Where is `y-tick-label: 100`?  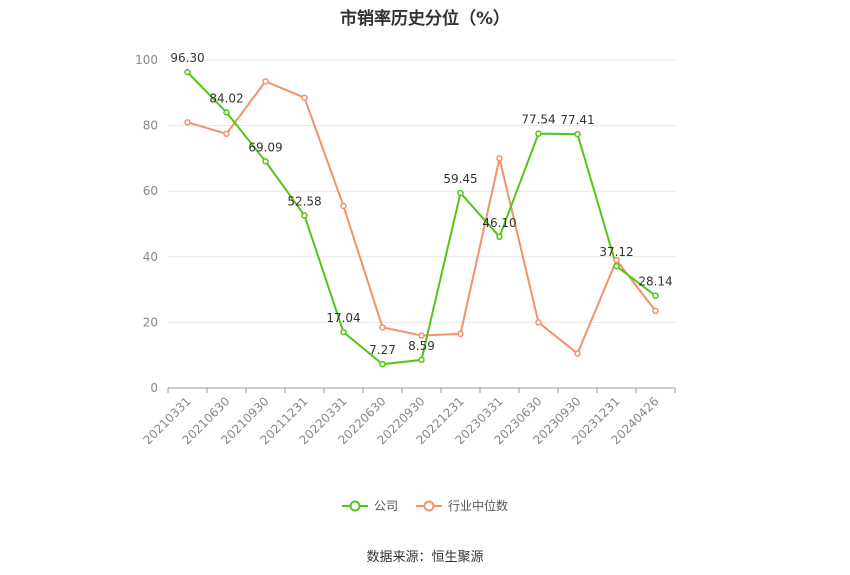
y-tick-label: 100 is located at coordinates (146, 60).